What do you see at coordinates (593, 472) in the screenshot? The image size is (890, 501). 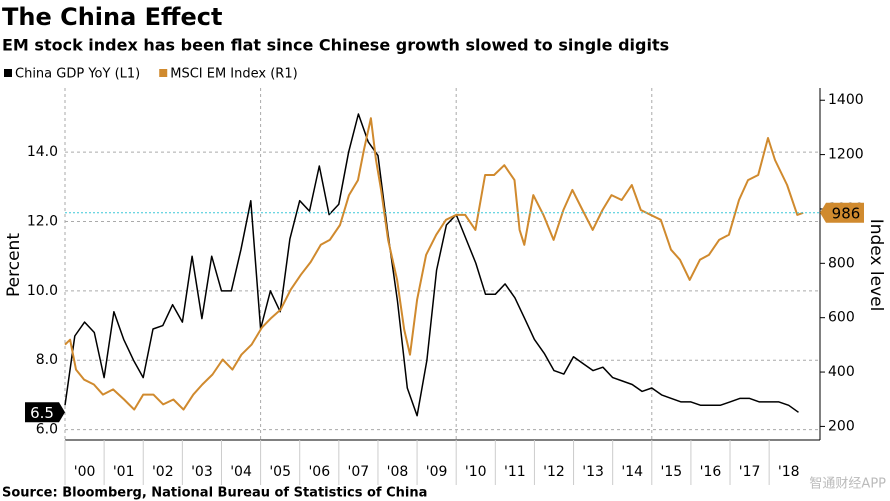 I see `x-tick-label: '13` at bounding box center [593, 472].